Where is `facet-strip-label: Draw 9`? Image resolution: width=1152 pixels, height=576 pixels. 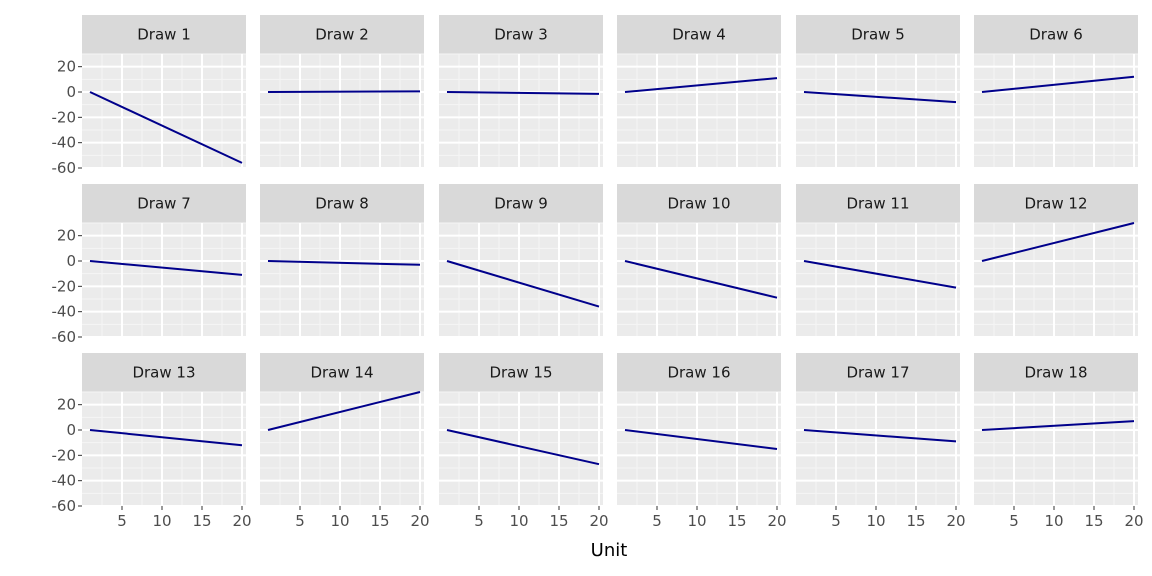
facet-strip-label: Draw 9 is located at coordinates (521, 204).